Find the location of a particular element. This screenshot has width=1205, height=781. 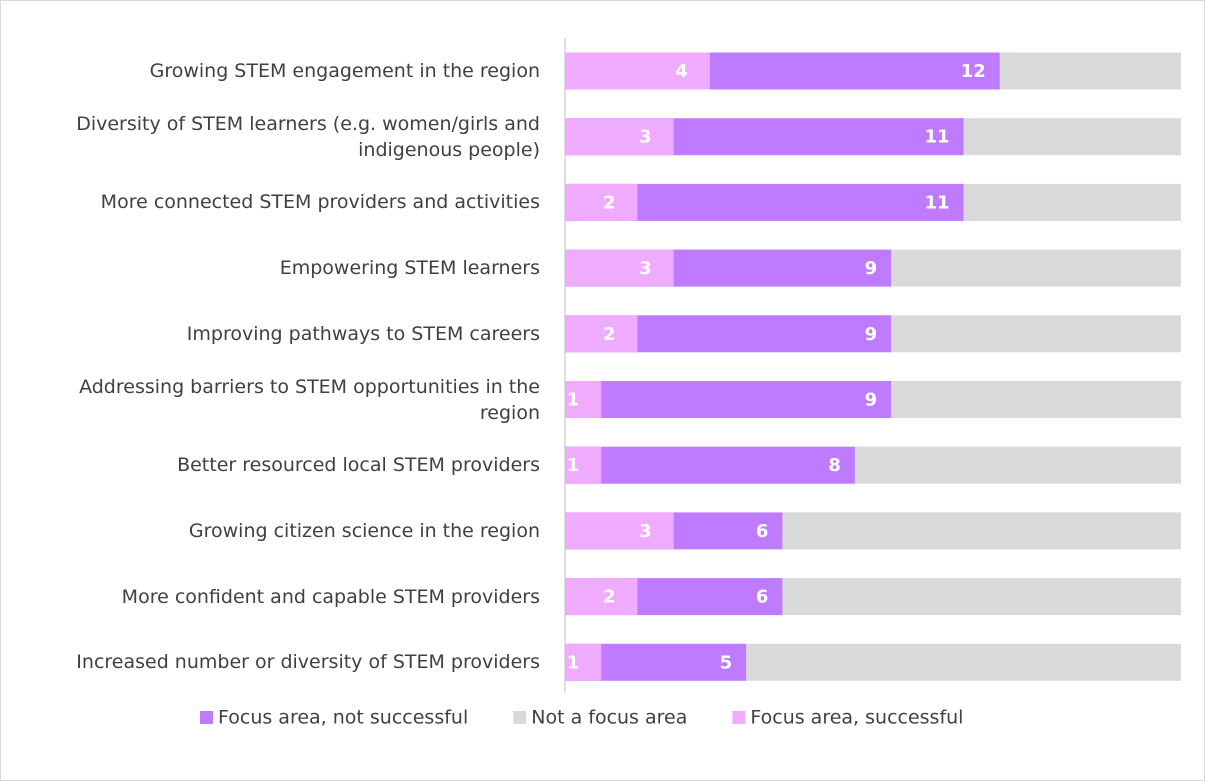

legend-label: Not a focus area is located at coordinates (609, 718).